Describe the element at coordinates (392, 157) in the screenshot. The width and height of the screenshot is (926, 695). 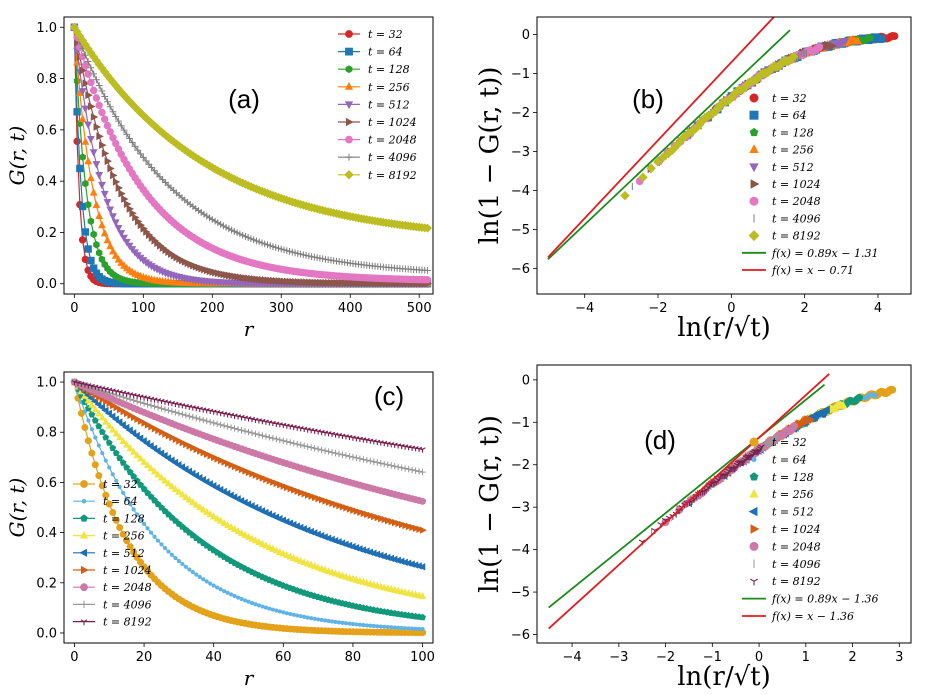
I see `legend-label: t = 4096` at that location.